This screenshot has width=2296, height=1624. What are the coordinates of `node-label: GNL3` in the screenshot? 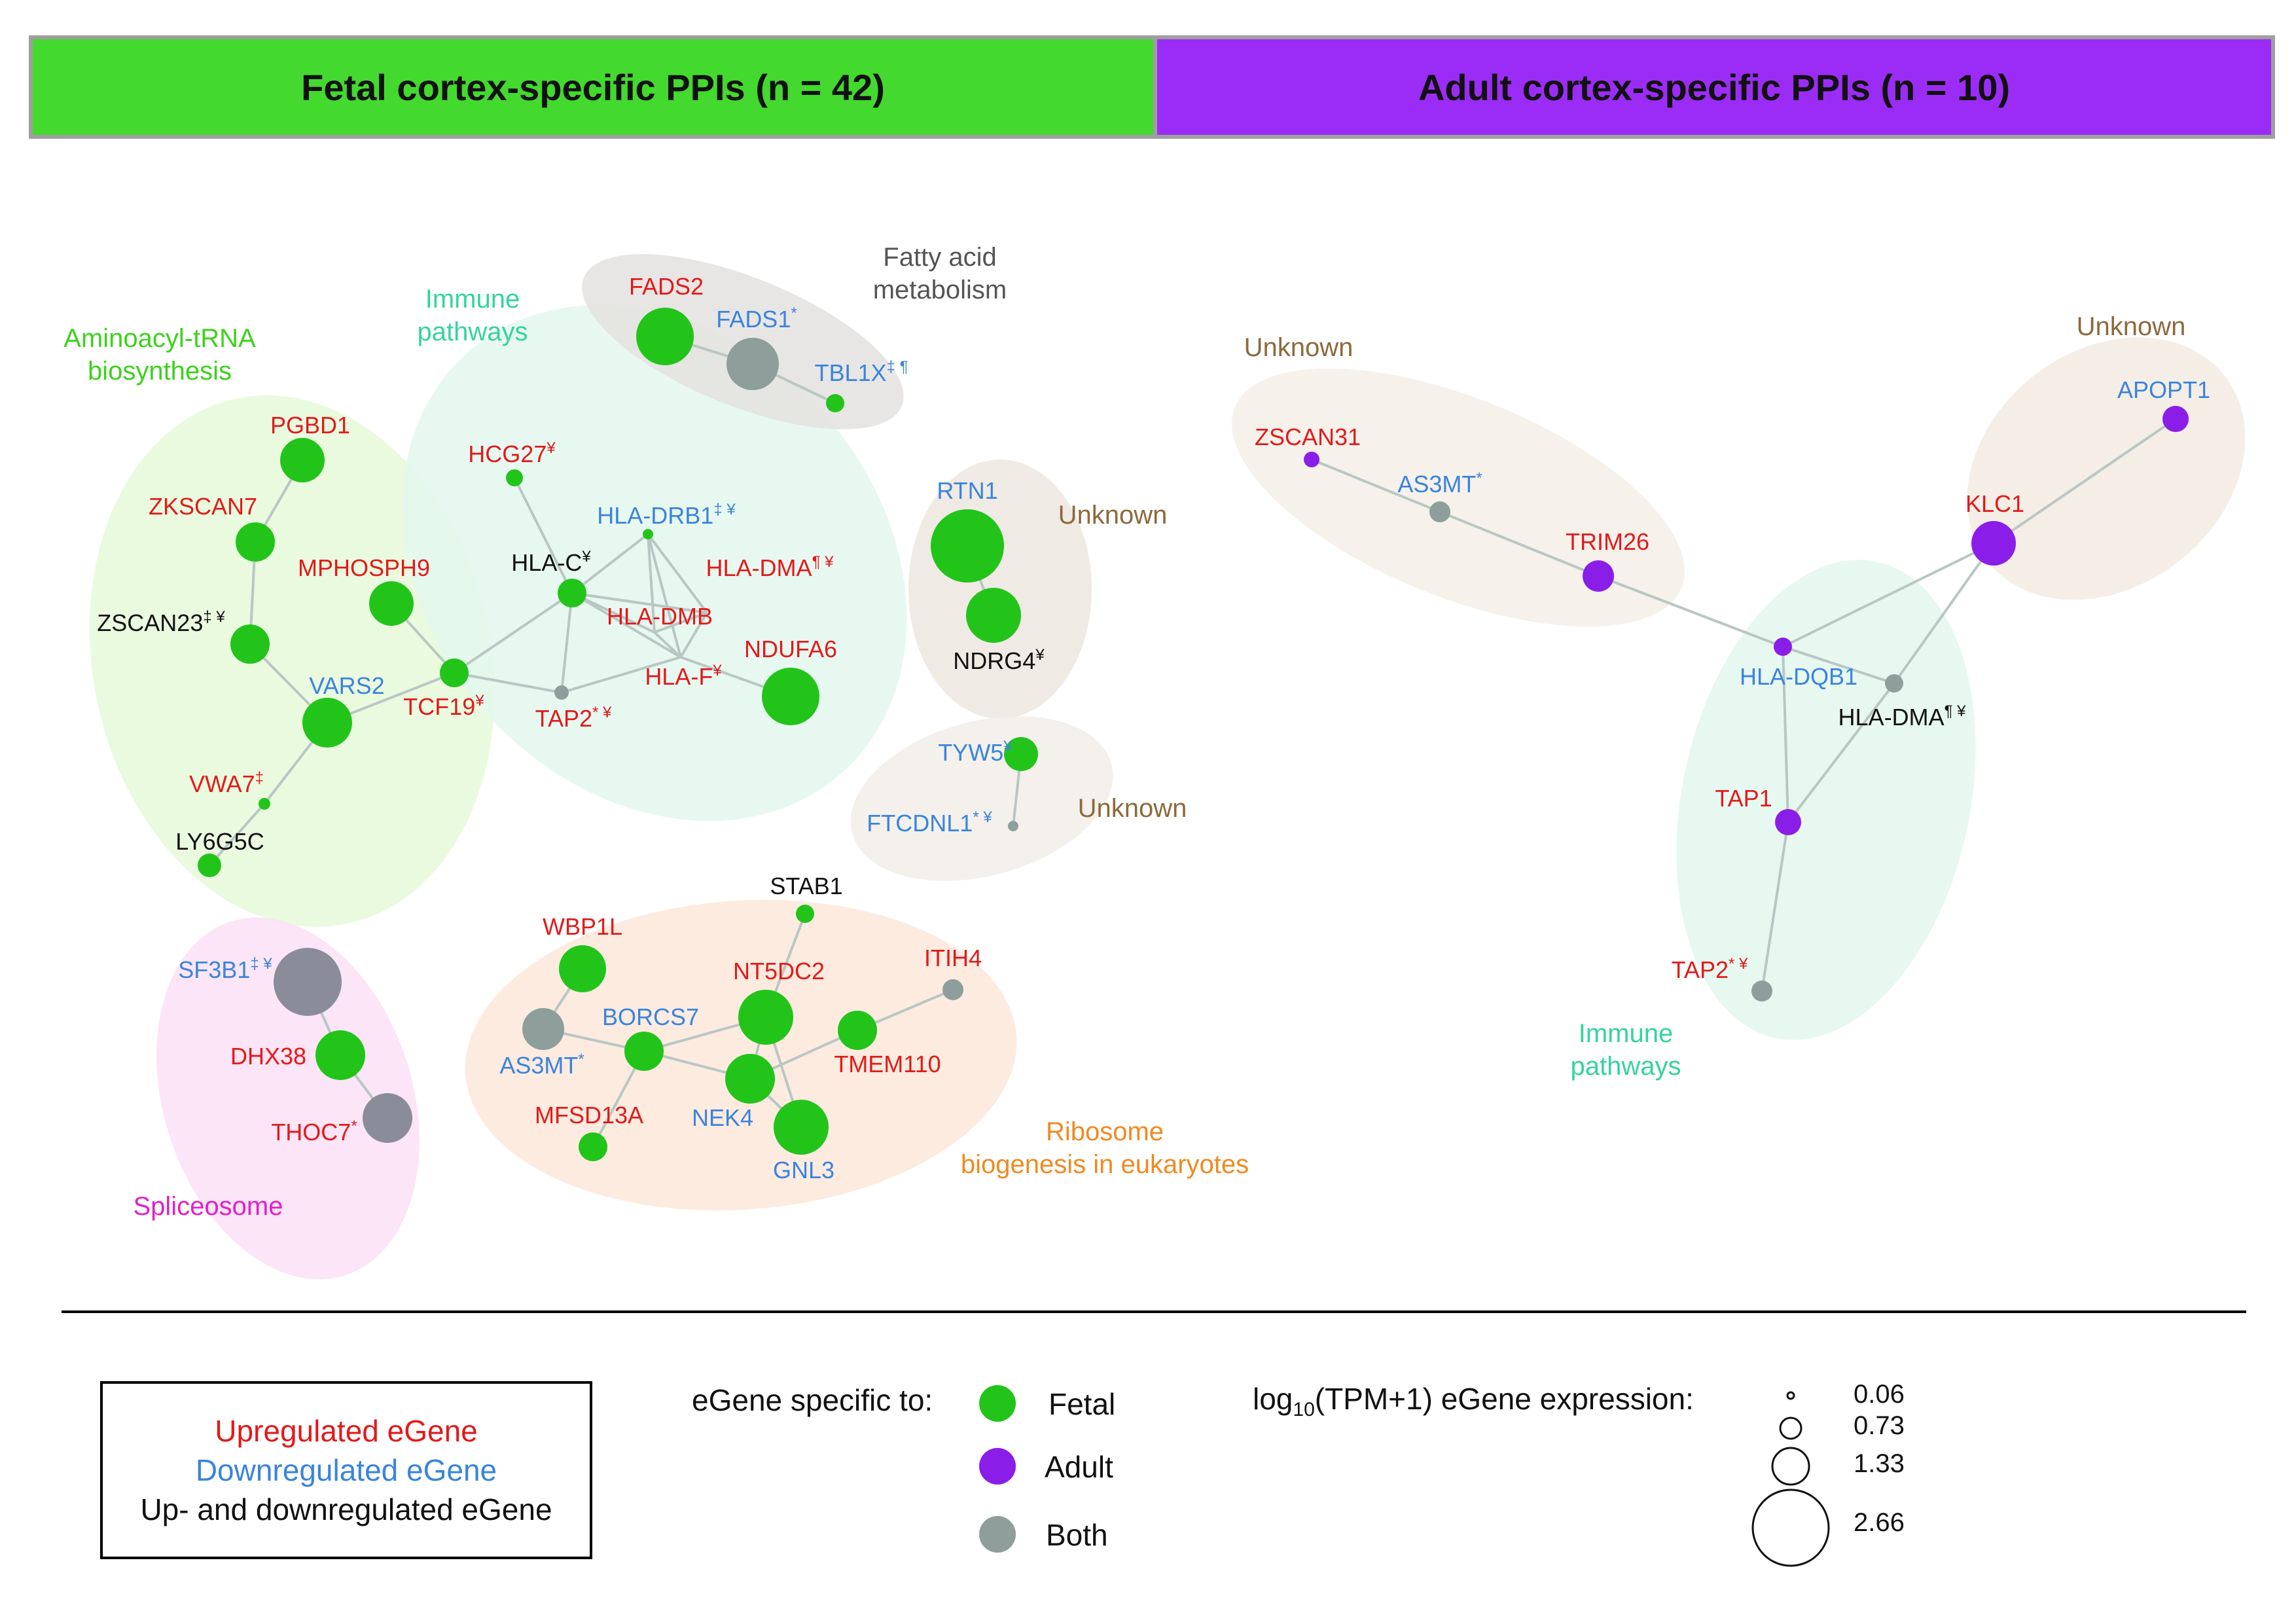 It's located at (803, 1170).